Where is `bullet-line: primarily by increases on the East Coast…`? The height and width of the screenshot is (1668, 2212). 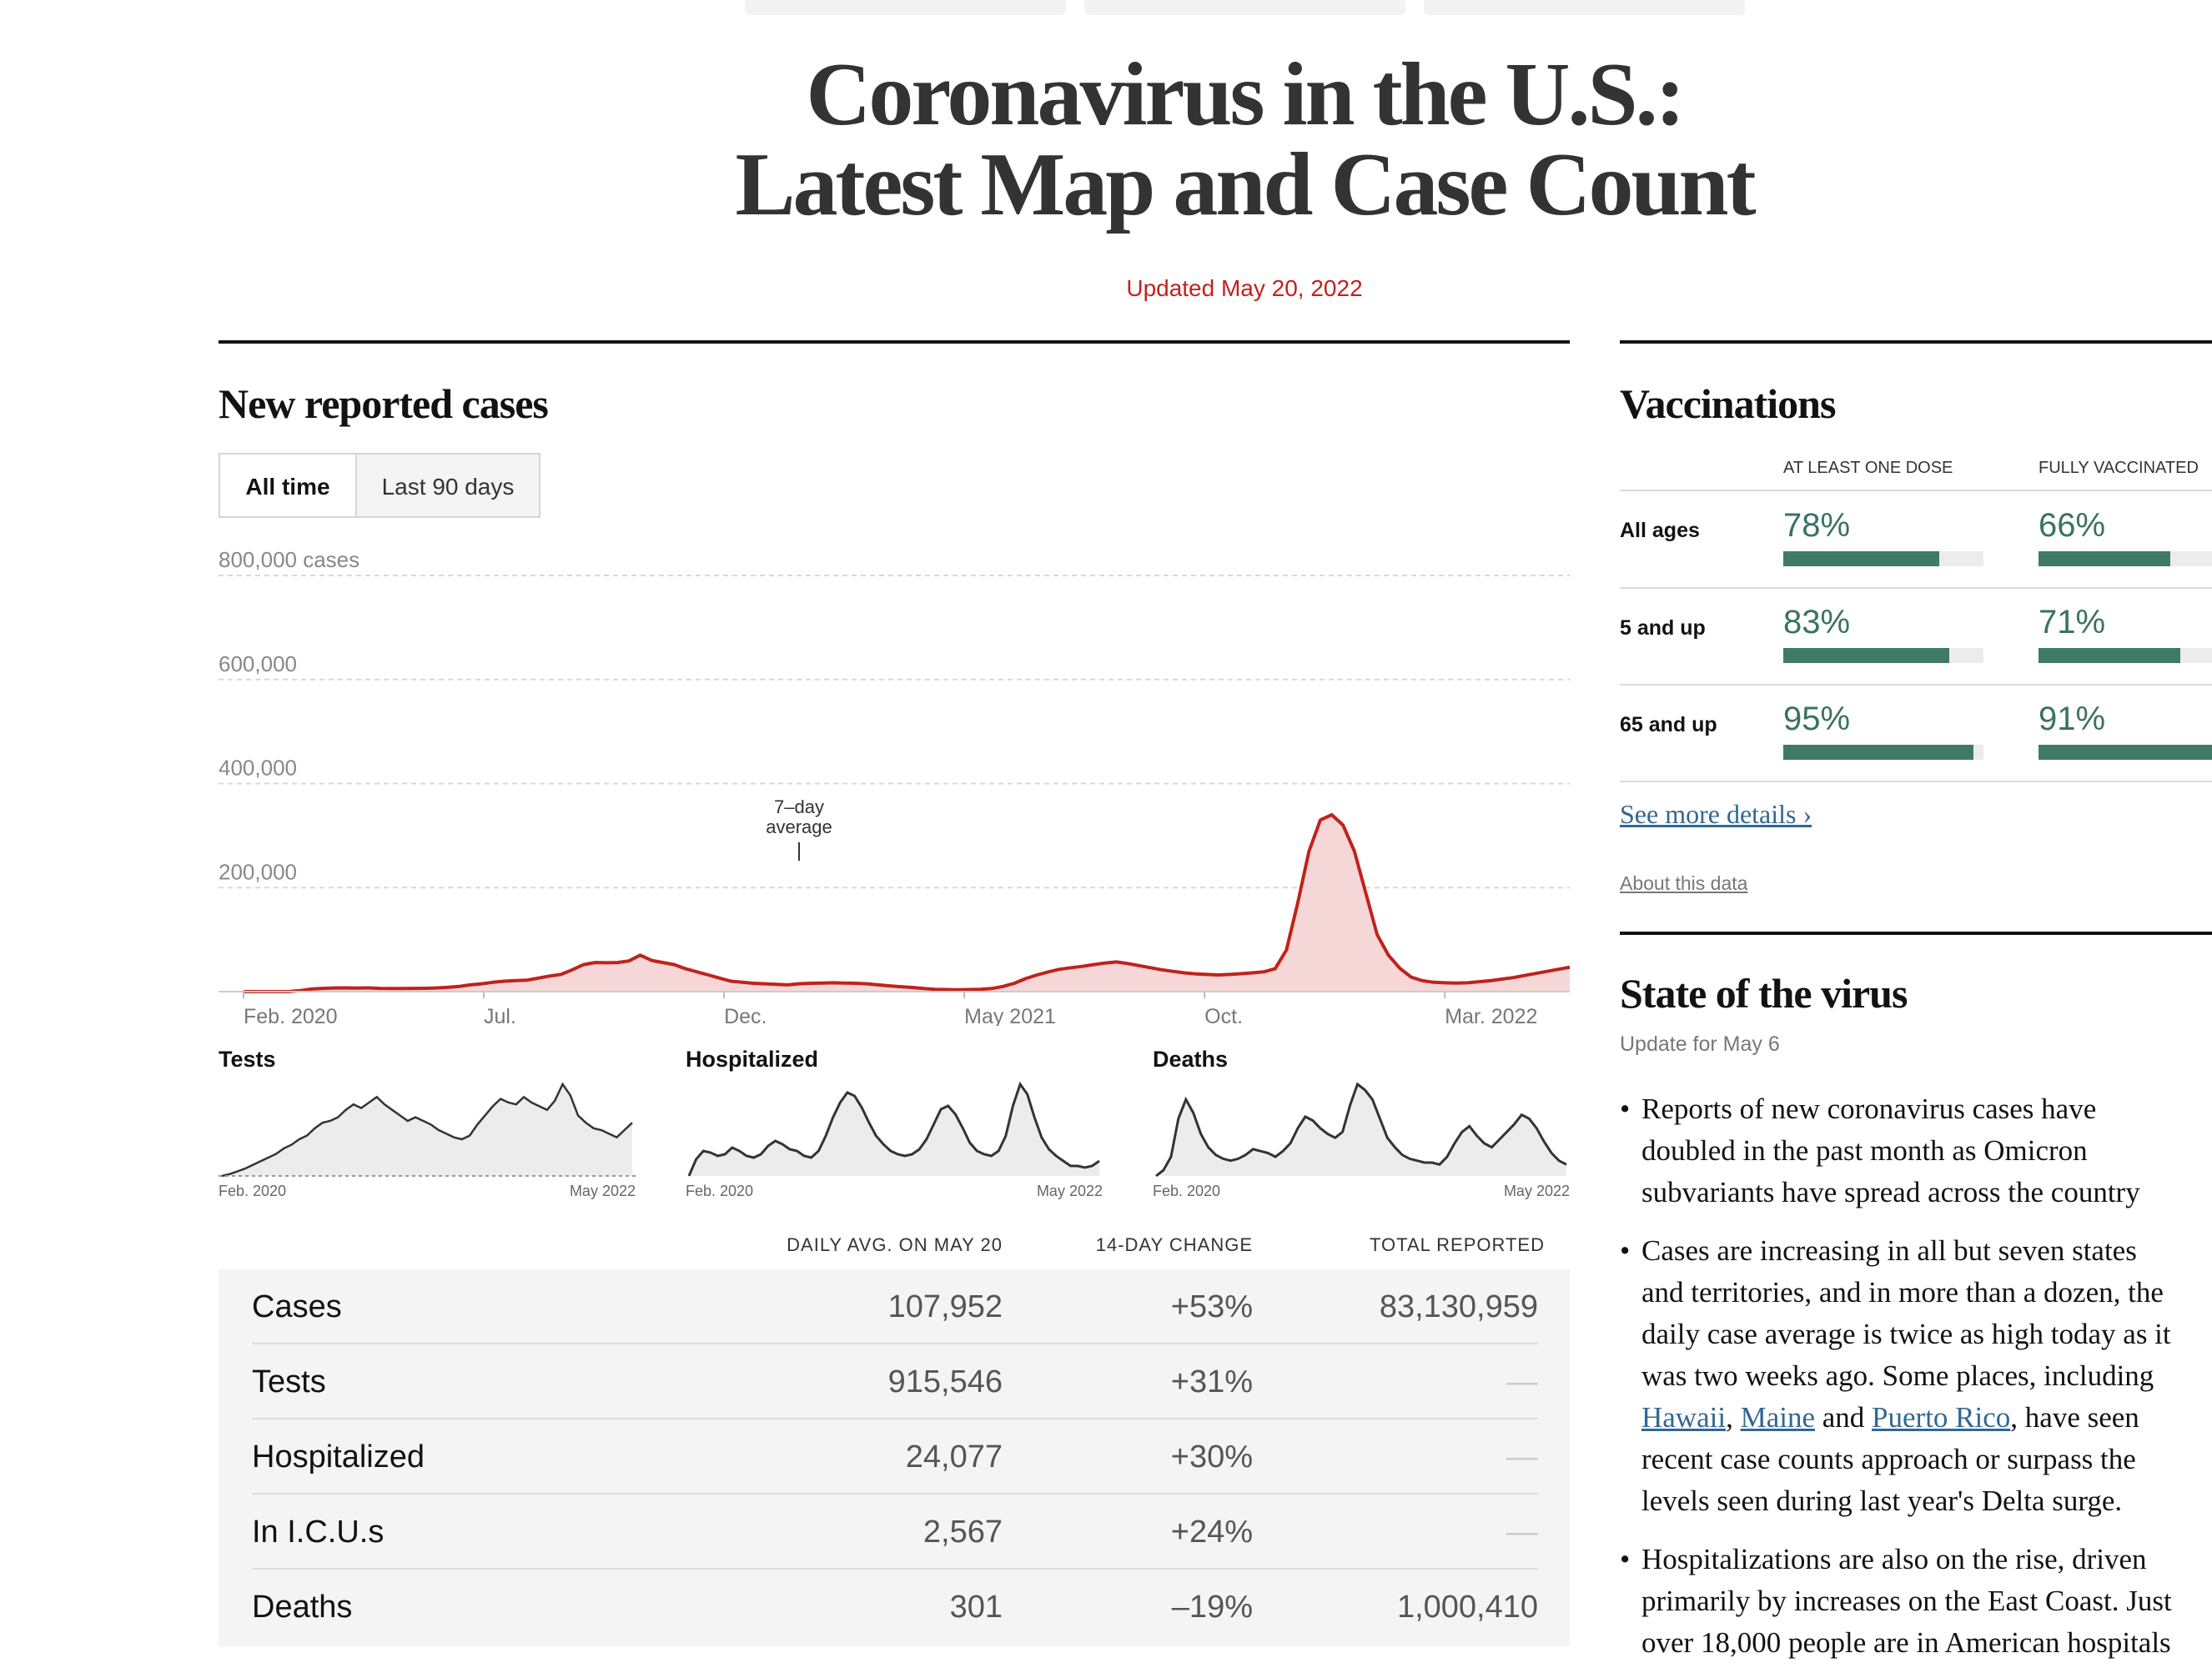 bullet-line: primarily by increases on the East Coast… is located at coordinates (1906, 1601).